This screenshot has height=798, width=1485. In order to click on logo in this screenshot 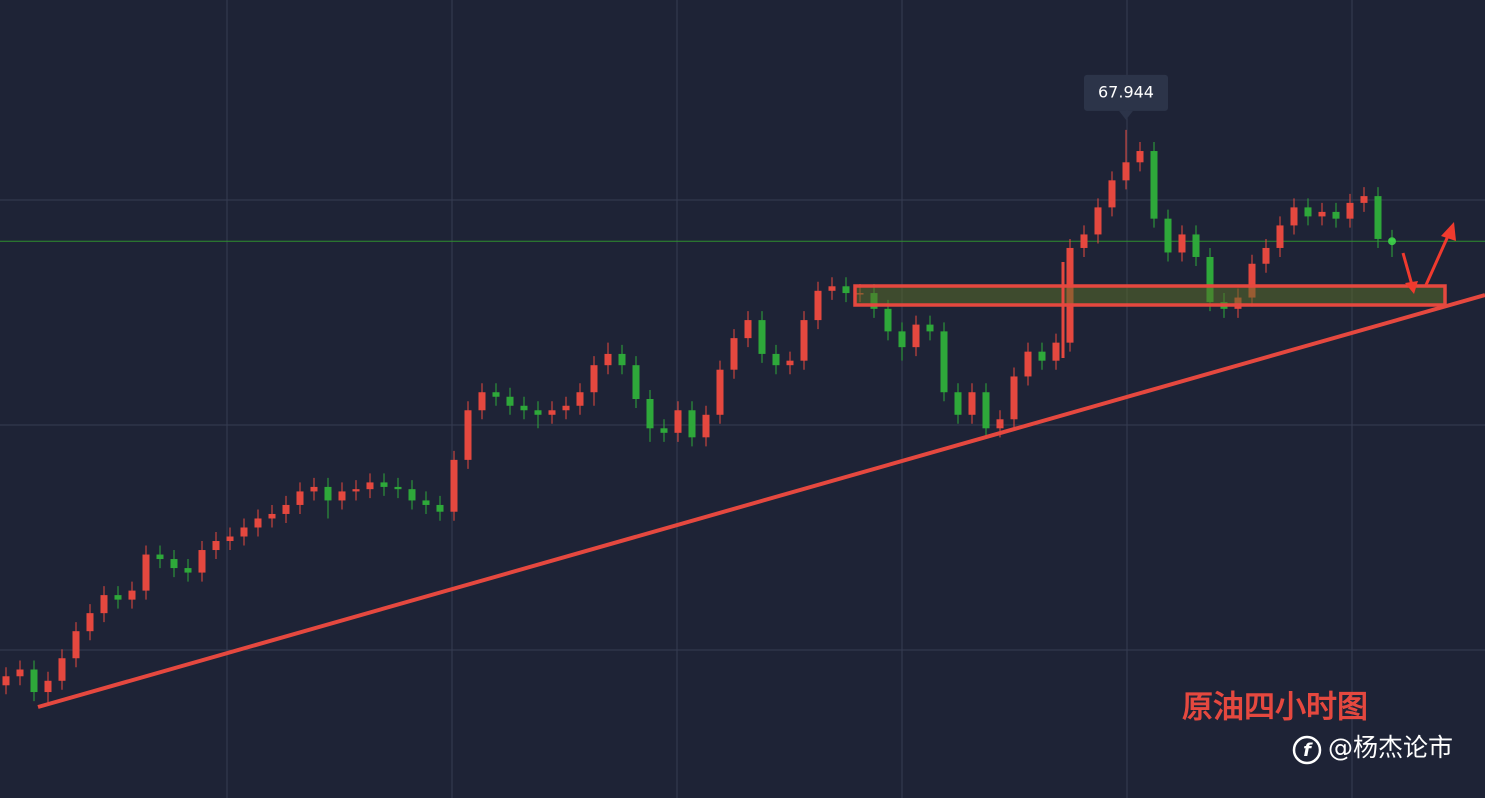, I will do `click(1307, 750)`.